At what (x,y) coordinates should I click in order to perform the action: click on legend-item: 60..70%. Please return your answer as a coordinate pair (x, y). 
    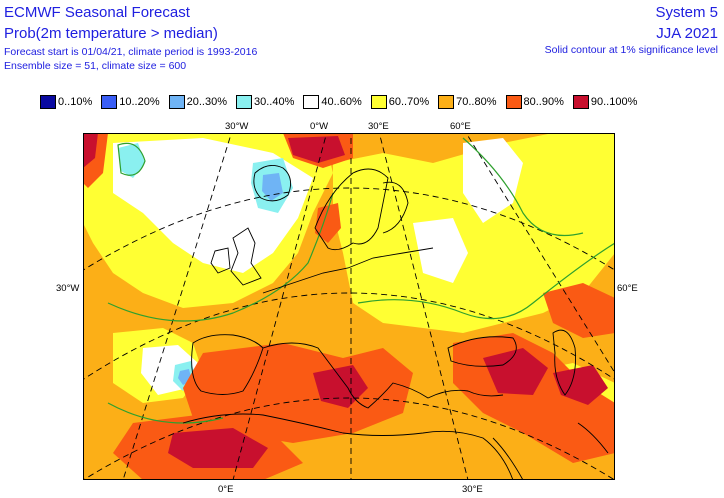
    Looking at the image, I should click on (400, 102).